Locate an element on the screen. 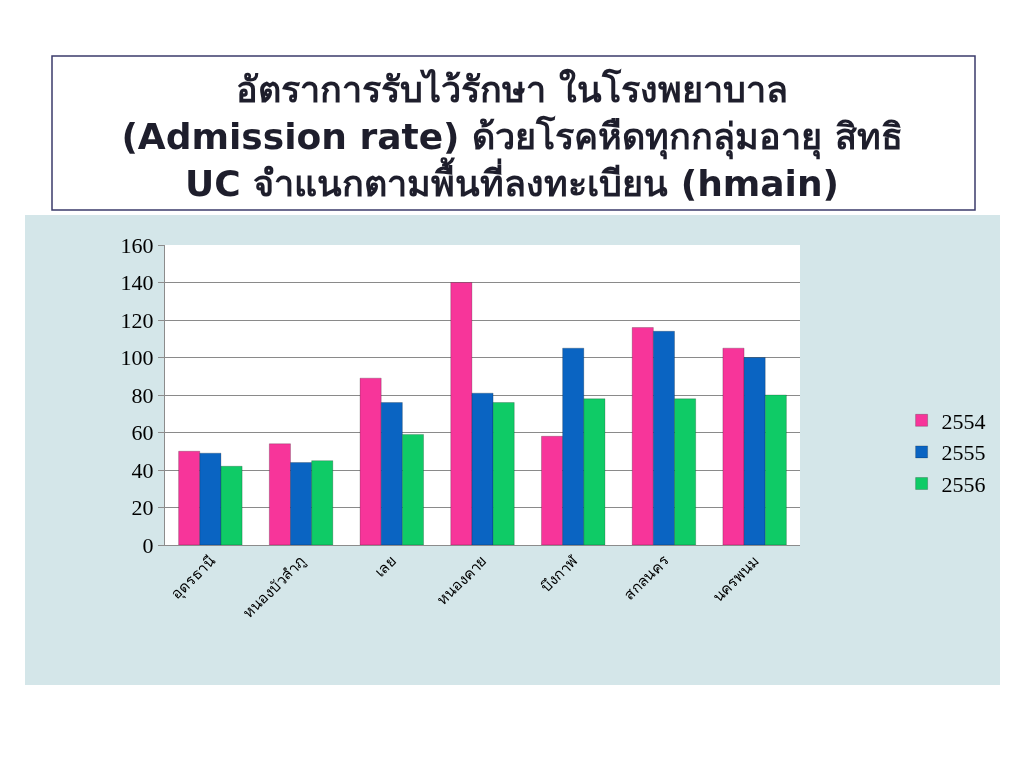 The width and height of the screenshot is (1024, 768). y-tick-label: 40 is located at coordinates (142, 470).